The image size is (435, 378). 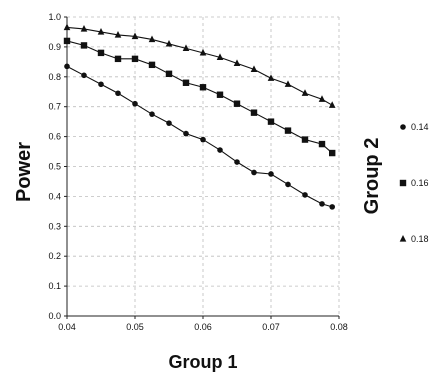 What do you see at coordinates (202, 362) in the screenshot?
I see `x-axis-title: Group 1` at bounding box center [202, 362].